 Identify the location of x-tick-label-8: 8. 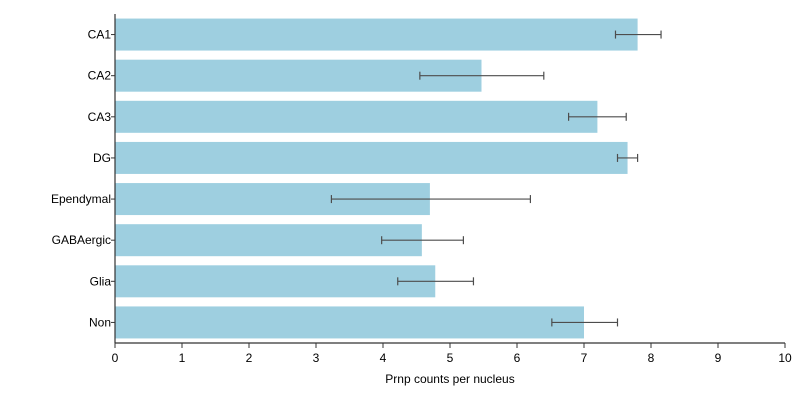
(651, 358).